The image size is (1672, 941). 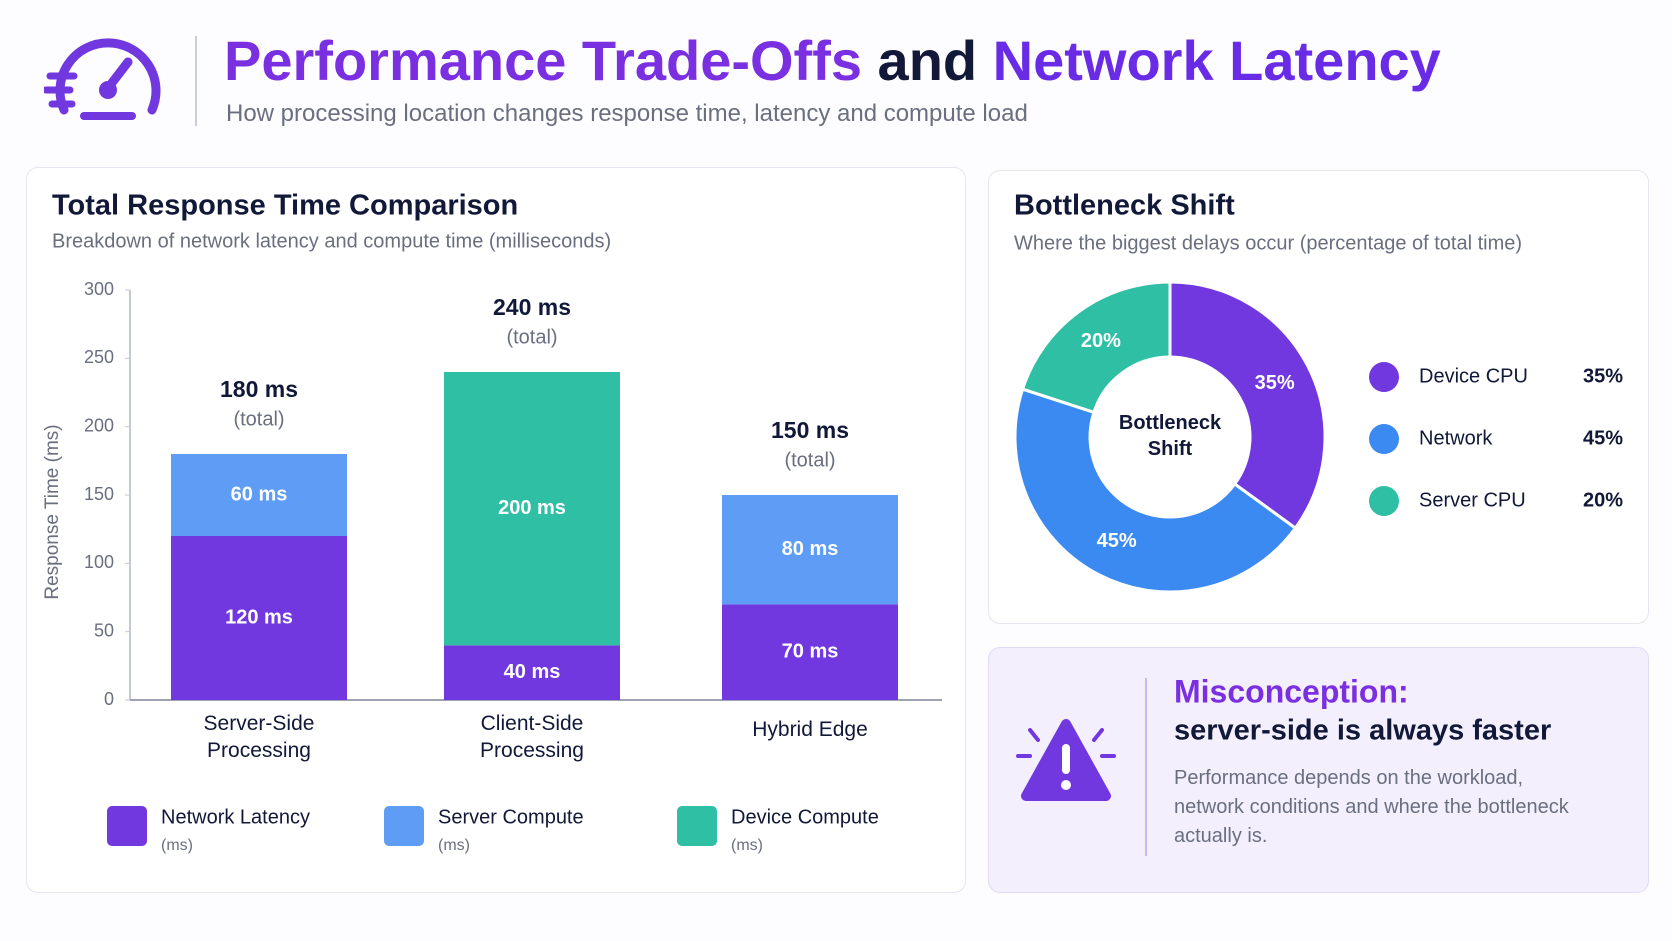 What do you see at coordinates (1101, 341) in the screenshot?
I see `slice-label: 20%` at bounding box center [1101, 341].